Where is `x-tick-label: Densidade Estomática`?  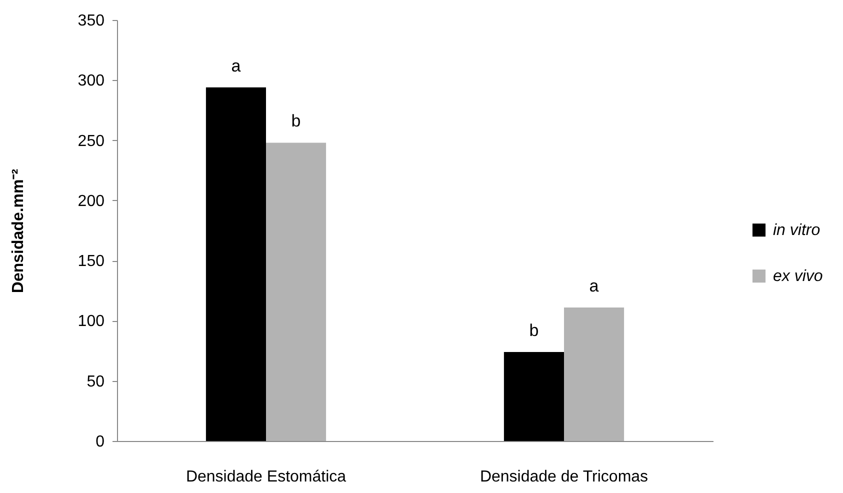 x-tick-label: Densidade Estomática is located at coordinates (266, 477).